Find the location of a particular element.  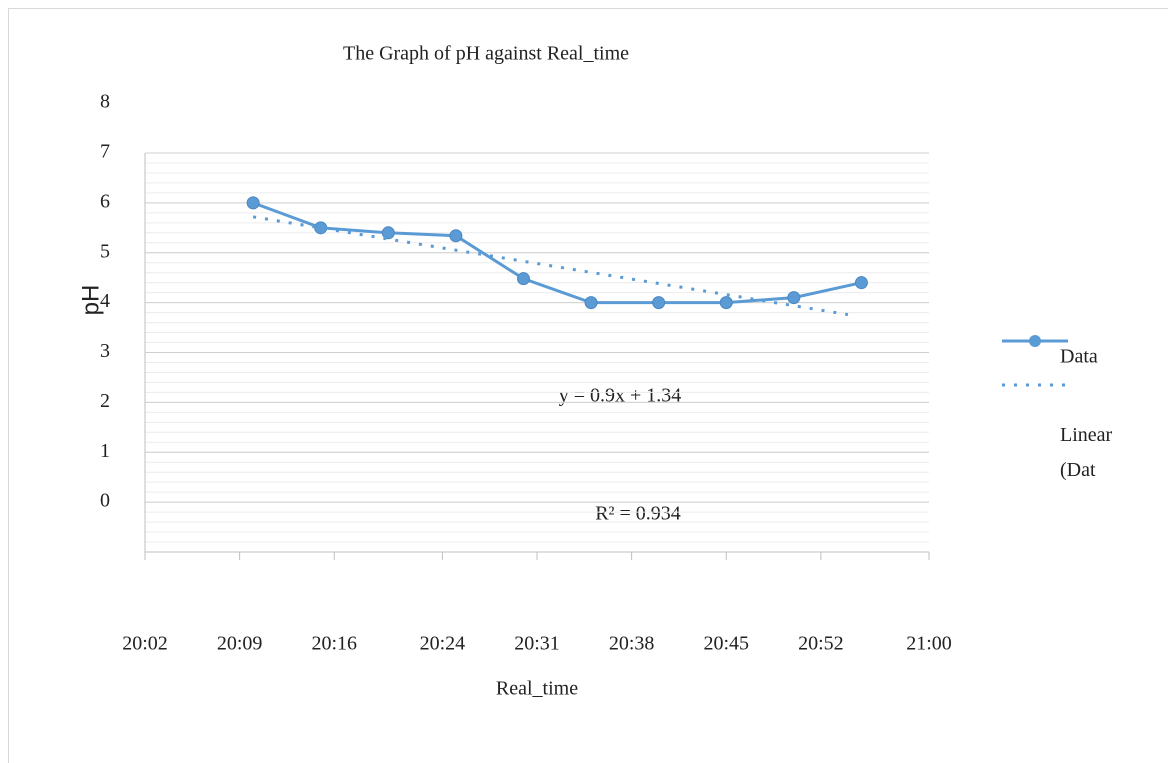

y-tick-label: 2 is located at coordinates (105, 401).